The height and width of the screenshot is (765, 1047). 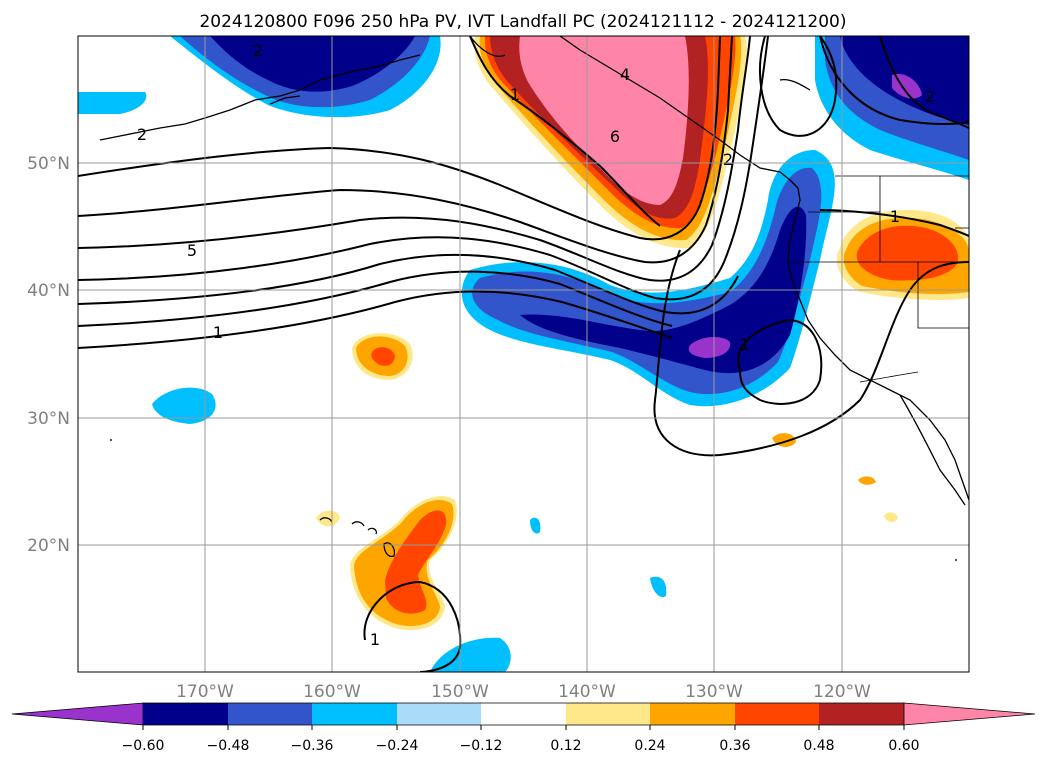 I want to click on colorbar-tick-label: −0.24, so click(x=397, y=746).